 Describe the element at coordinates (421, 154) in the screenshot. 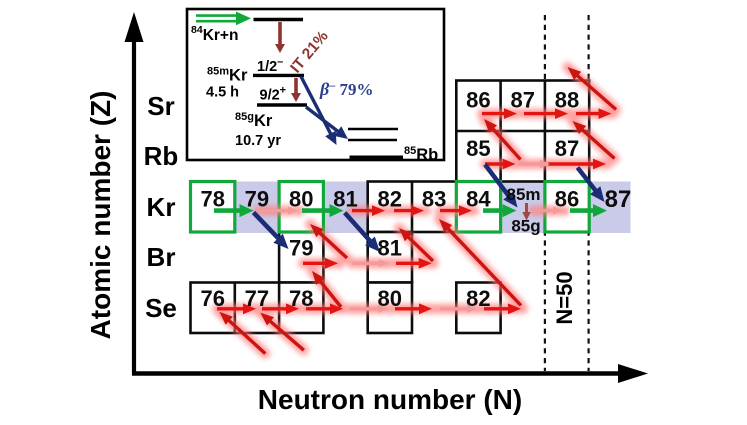

I see `svg-text: 85Rb` at that location.